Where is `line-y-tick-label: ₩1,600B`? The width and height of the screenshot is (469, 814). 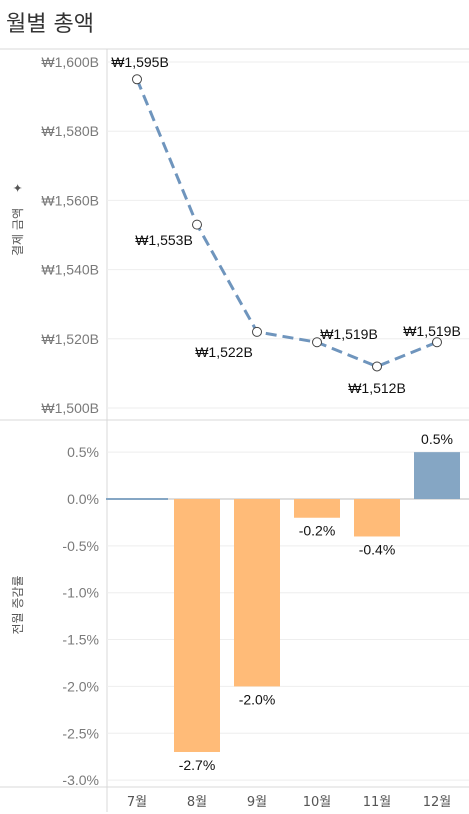 line-y-tick-label: ₩1,600B is located at coordinates (70, 62).